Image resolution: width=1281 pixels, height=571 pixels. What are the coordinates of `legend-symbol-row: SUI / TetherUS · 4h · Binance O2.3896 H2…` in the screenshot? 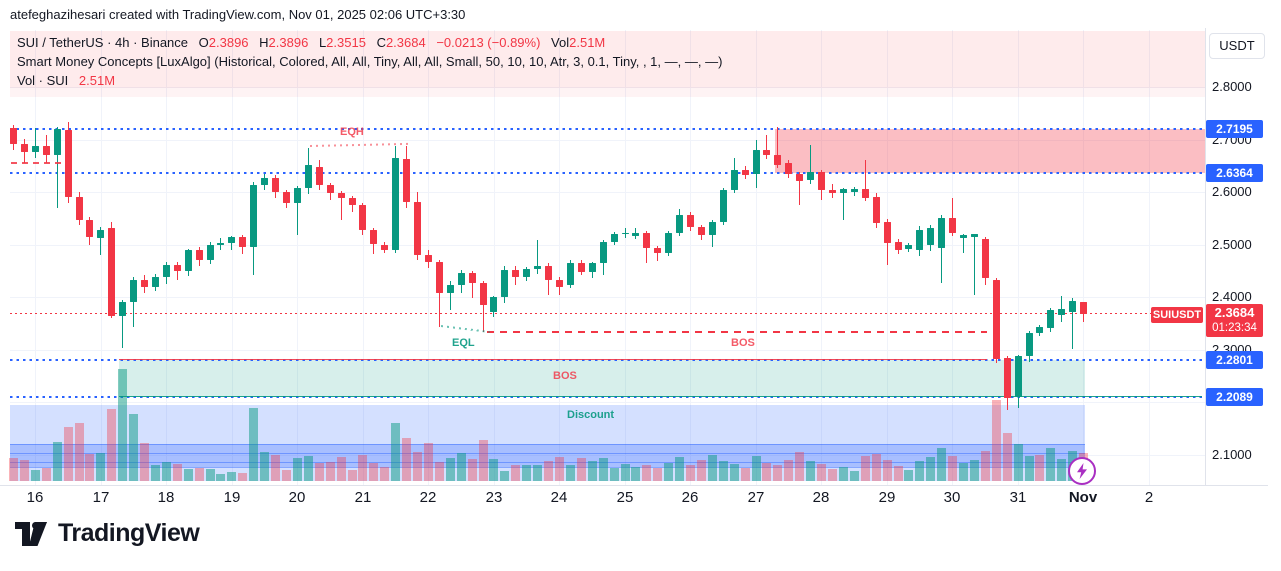 It's located at (369, 42).